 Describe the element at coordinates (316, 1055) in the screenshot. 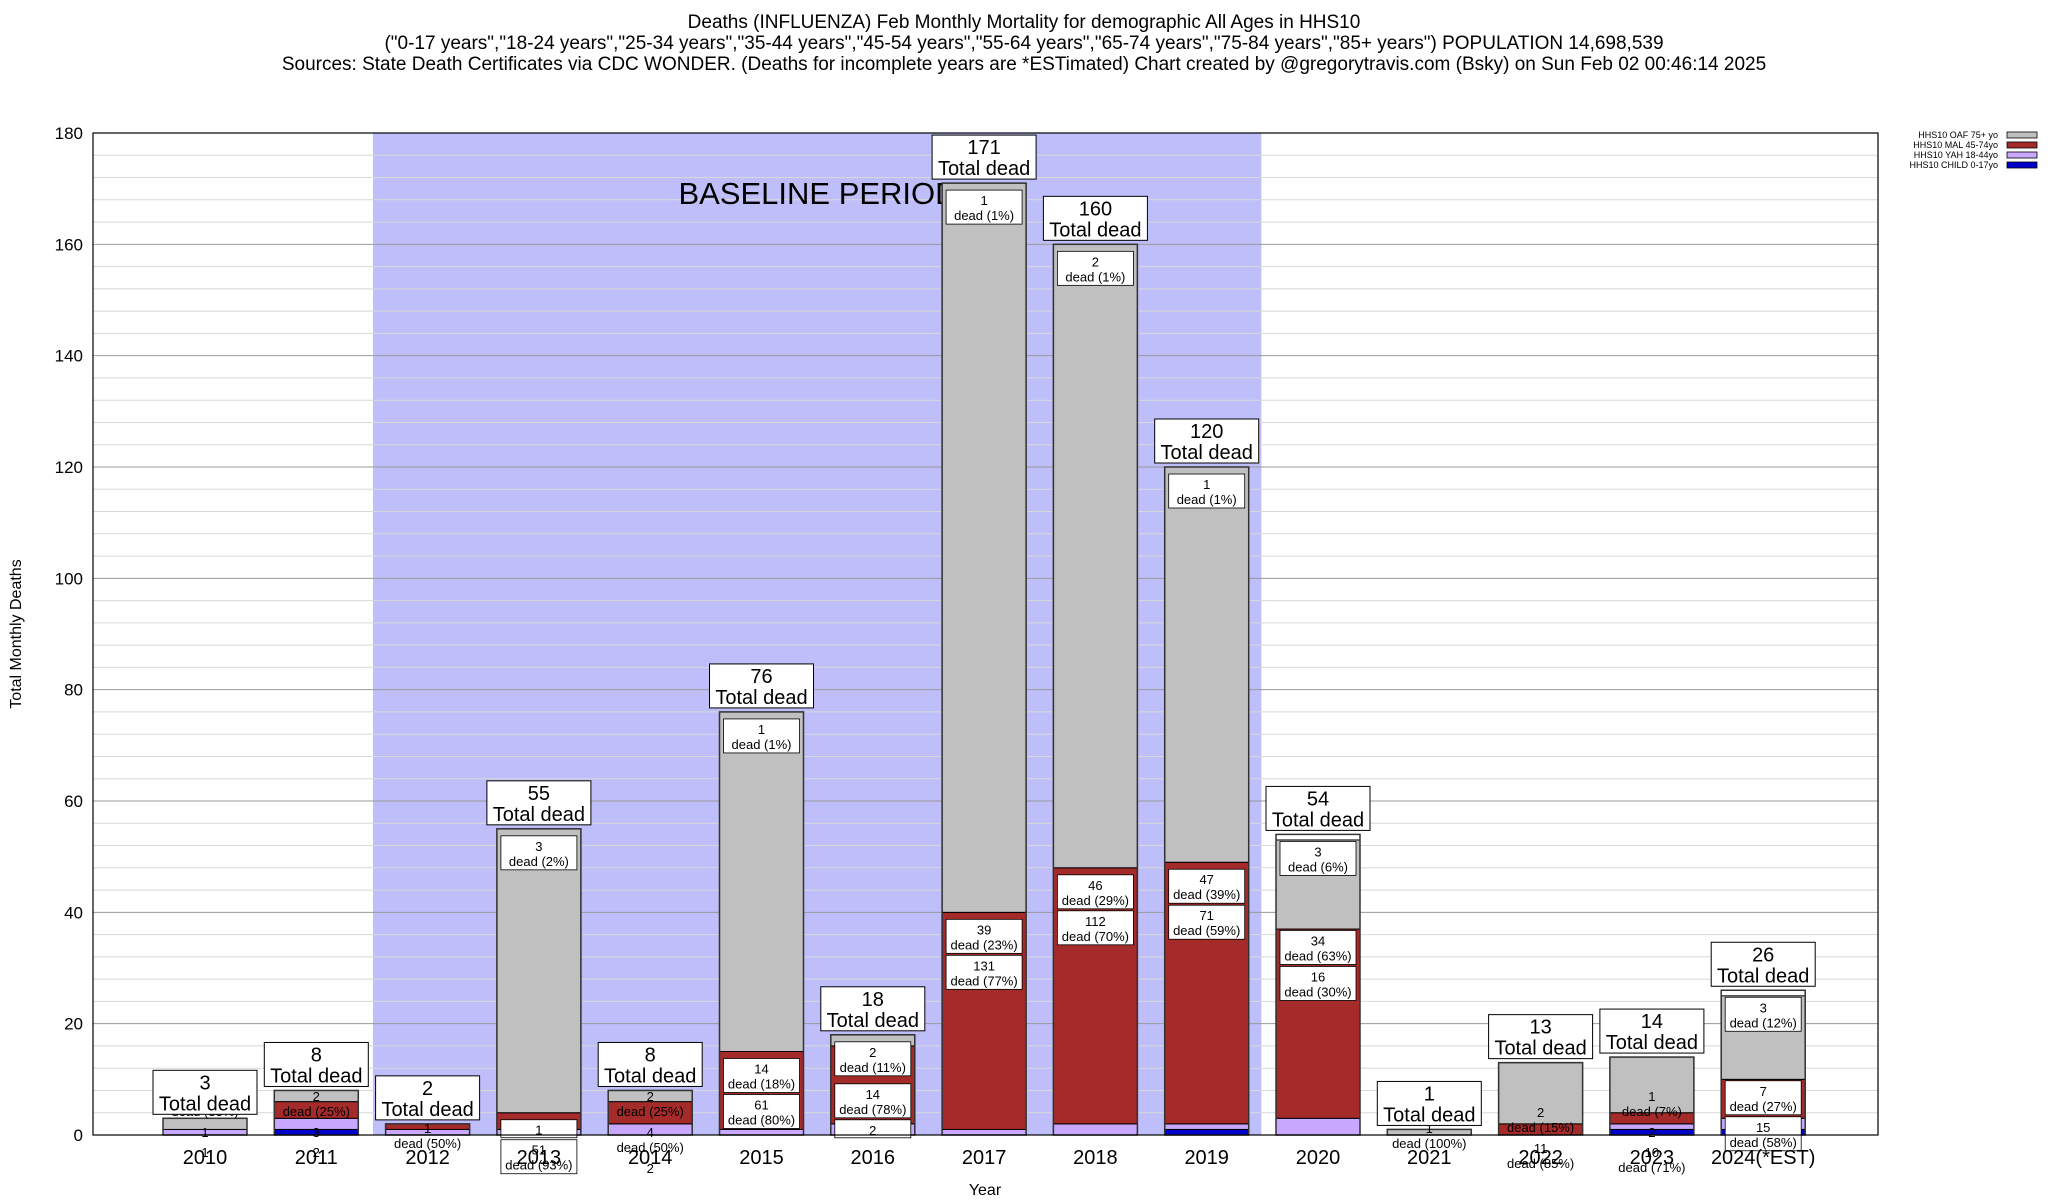

I see `total-value-label: 8` at that location.